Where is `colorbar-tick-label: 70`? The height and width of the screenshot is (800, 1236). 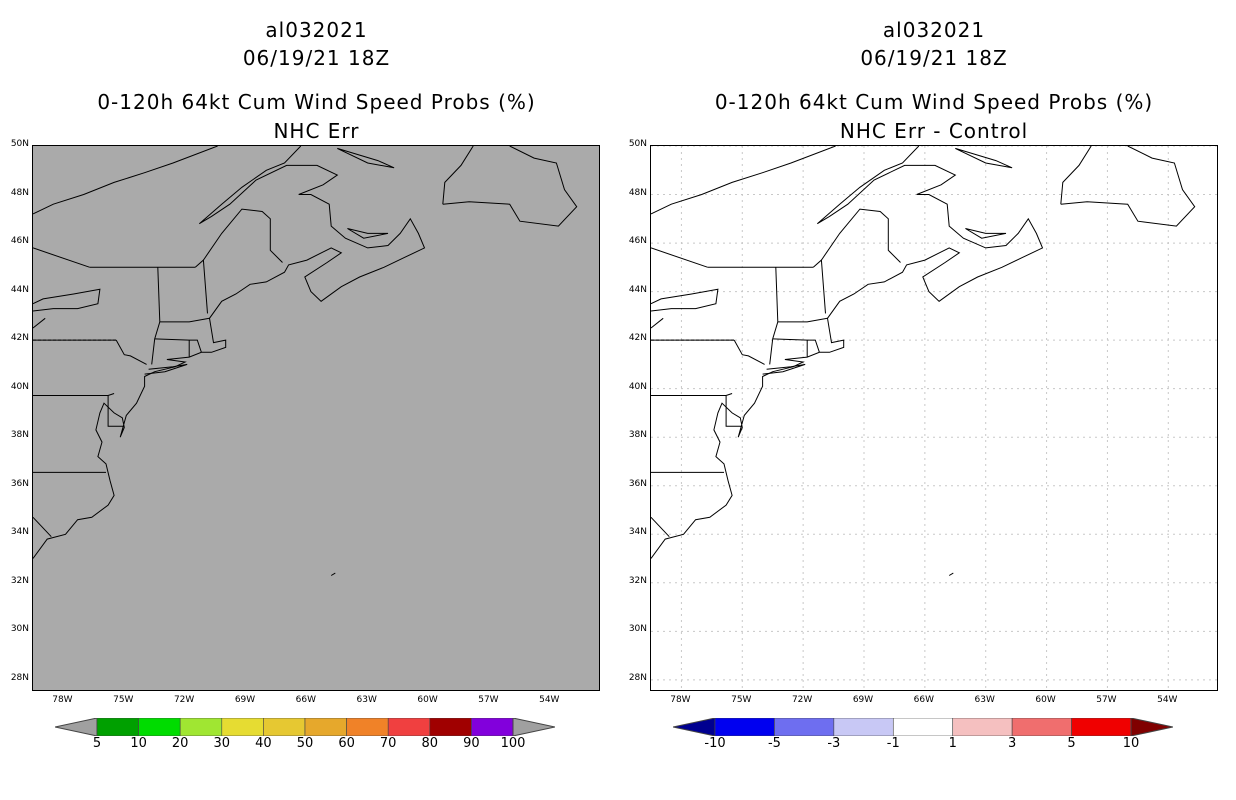
colorbar-tick-label: 70 is located at coordinates (388, 743).